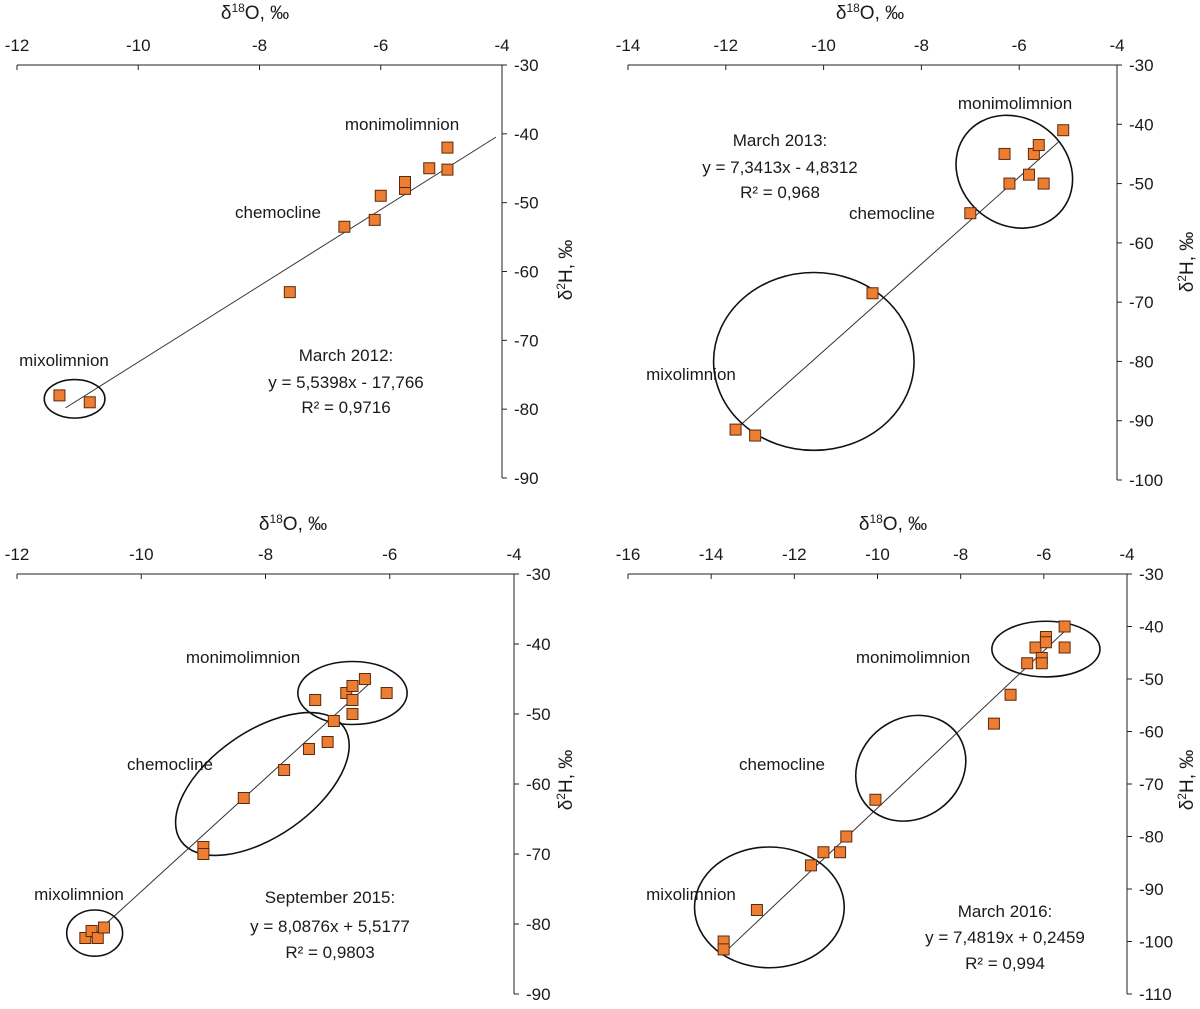 This screenshot has height=1009, width=1200. I want to click on equation-r2: R² = 0,9803, so click(329, 952).